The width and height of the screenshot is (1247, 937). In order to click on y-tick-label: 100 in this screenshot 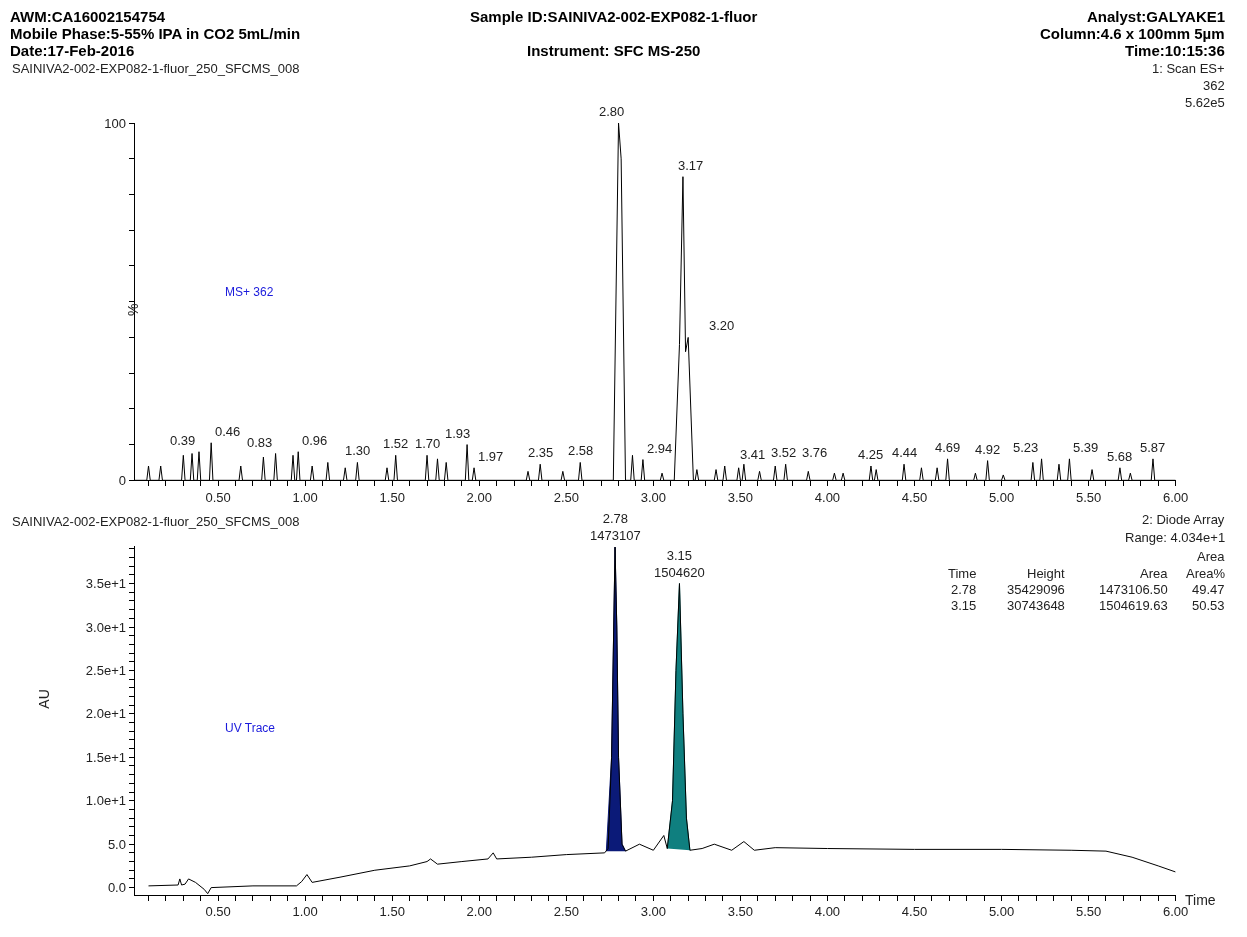, I will do `click(115, 123)`.